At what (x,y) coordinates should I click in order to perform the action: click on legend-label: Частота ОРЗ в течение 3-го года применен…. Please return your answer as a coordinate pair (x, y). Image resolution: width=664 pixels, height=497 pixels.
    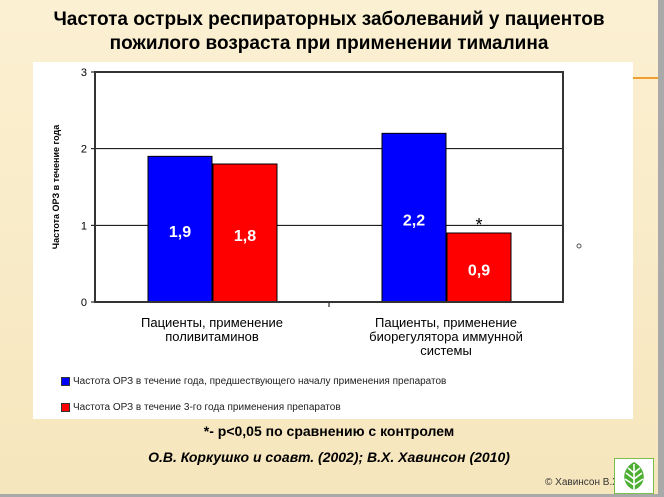
    Looking at the image, I should click on (207, 407).